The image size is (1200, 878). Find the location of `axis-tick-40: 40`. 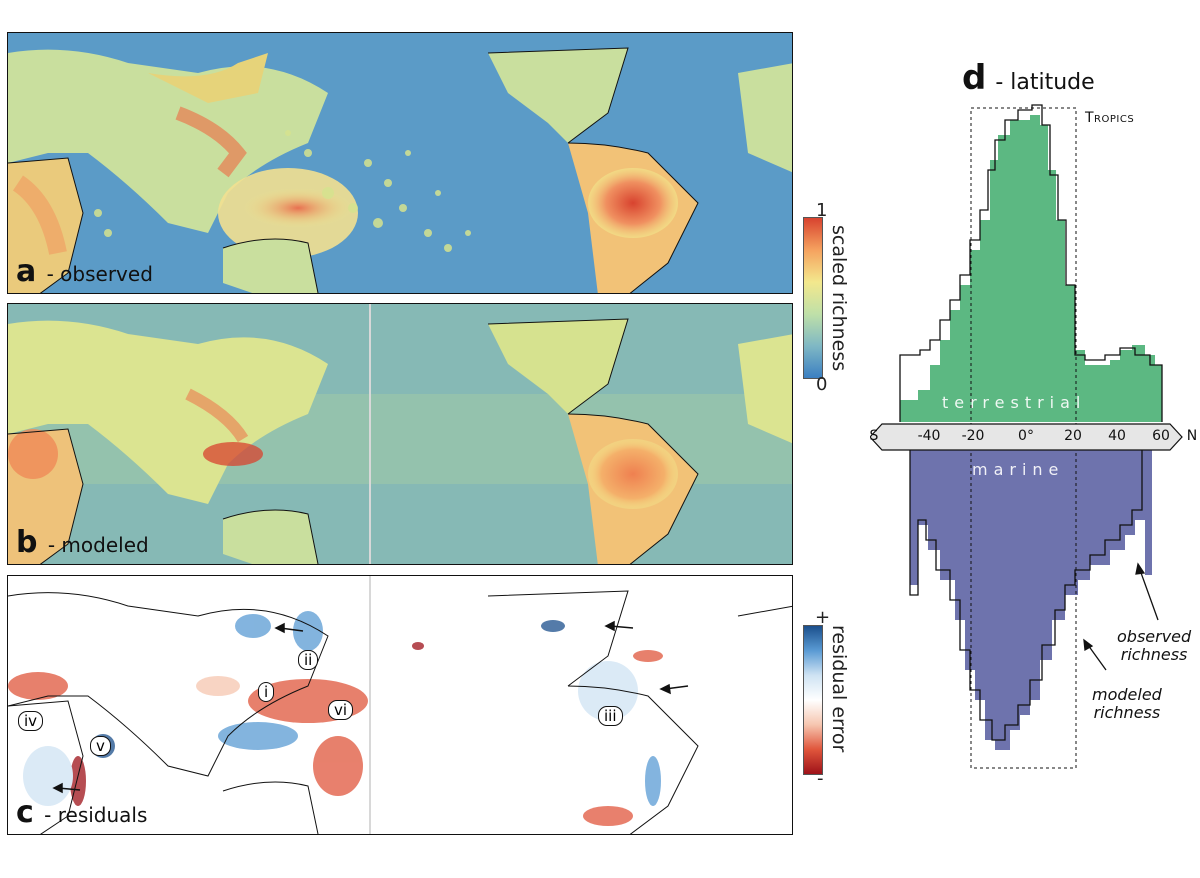

axis-tick-40: 40 is located at coordinates (1117, 436).